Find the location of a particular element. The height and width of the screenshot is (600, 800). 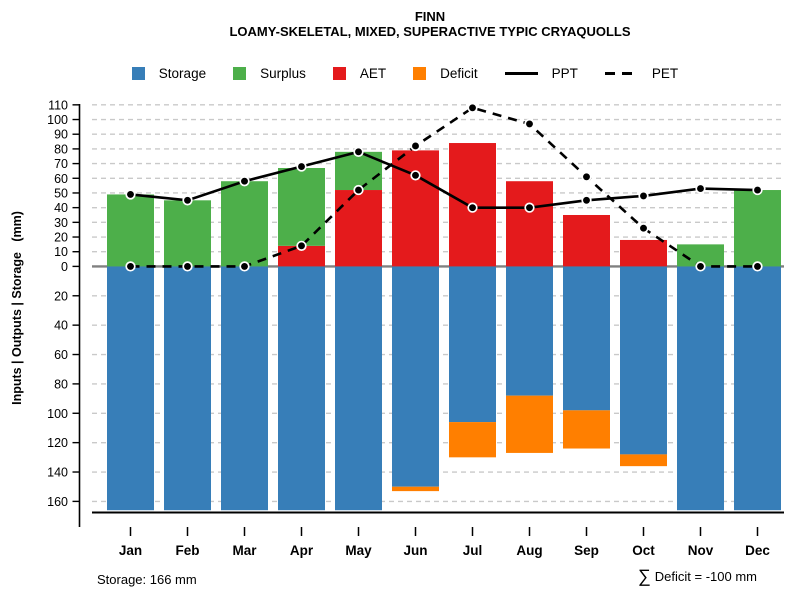

bar-storage-Jun is located at coordinates (415, 376).